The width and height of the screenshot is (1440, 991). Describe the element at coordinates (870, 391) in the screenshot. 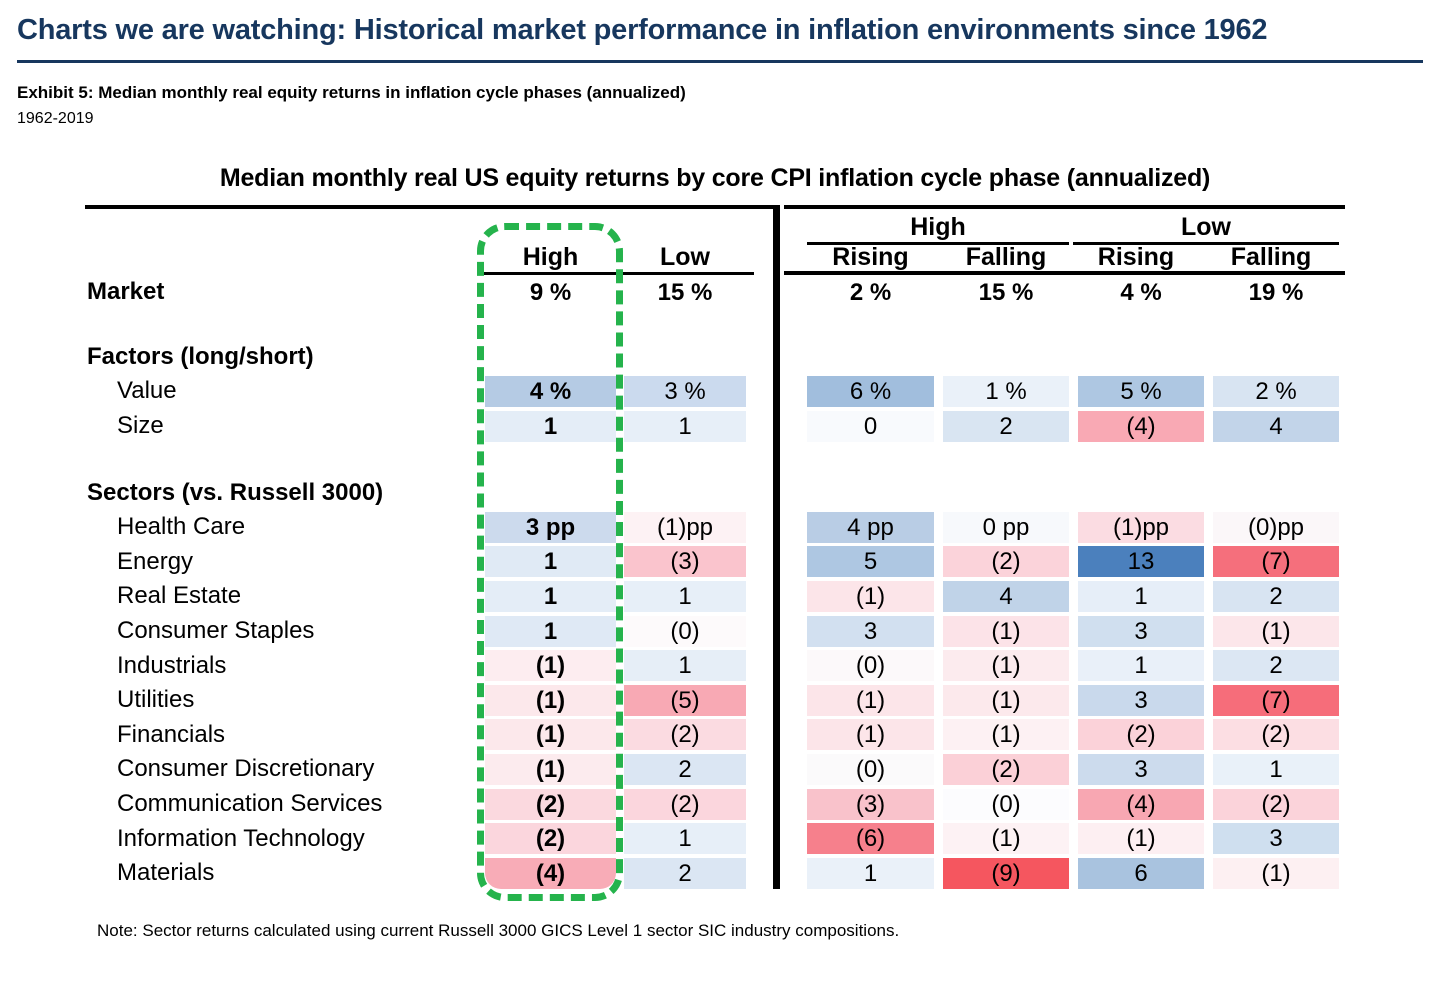

I see `value-cell: 6 %` at that location.